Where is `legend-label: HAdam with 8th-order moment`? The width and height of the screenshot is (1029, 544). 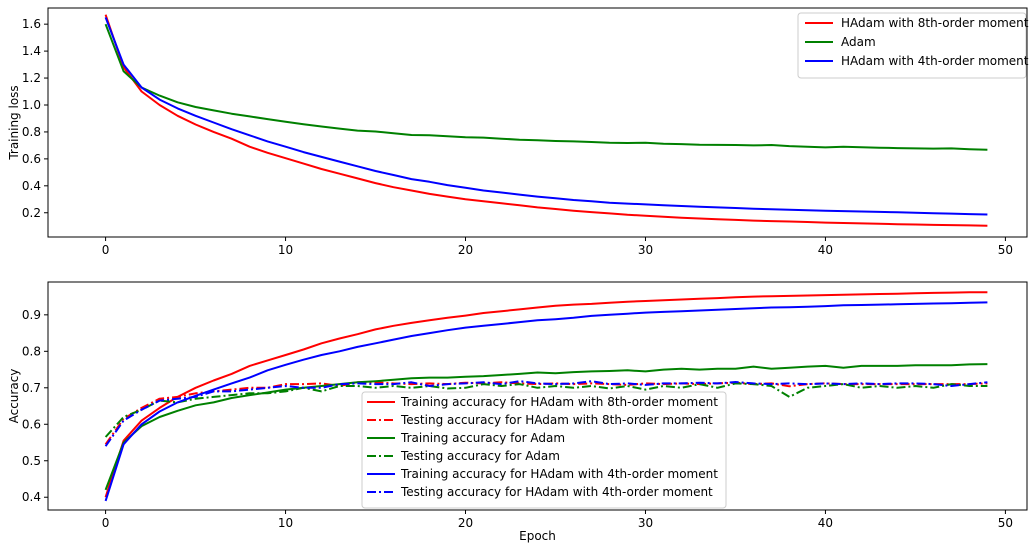
legend-label: HAdam with 8th-order moment is located at coordinates (935, 23).